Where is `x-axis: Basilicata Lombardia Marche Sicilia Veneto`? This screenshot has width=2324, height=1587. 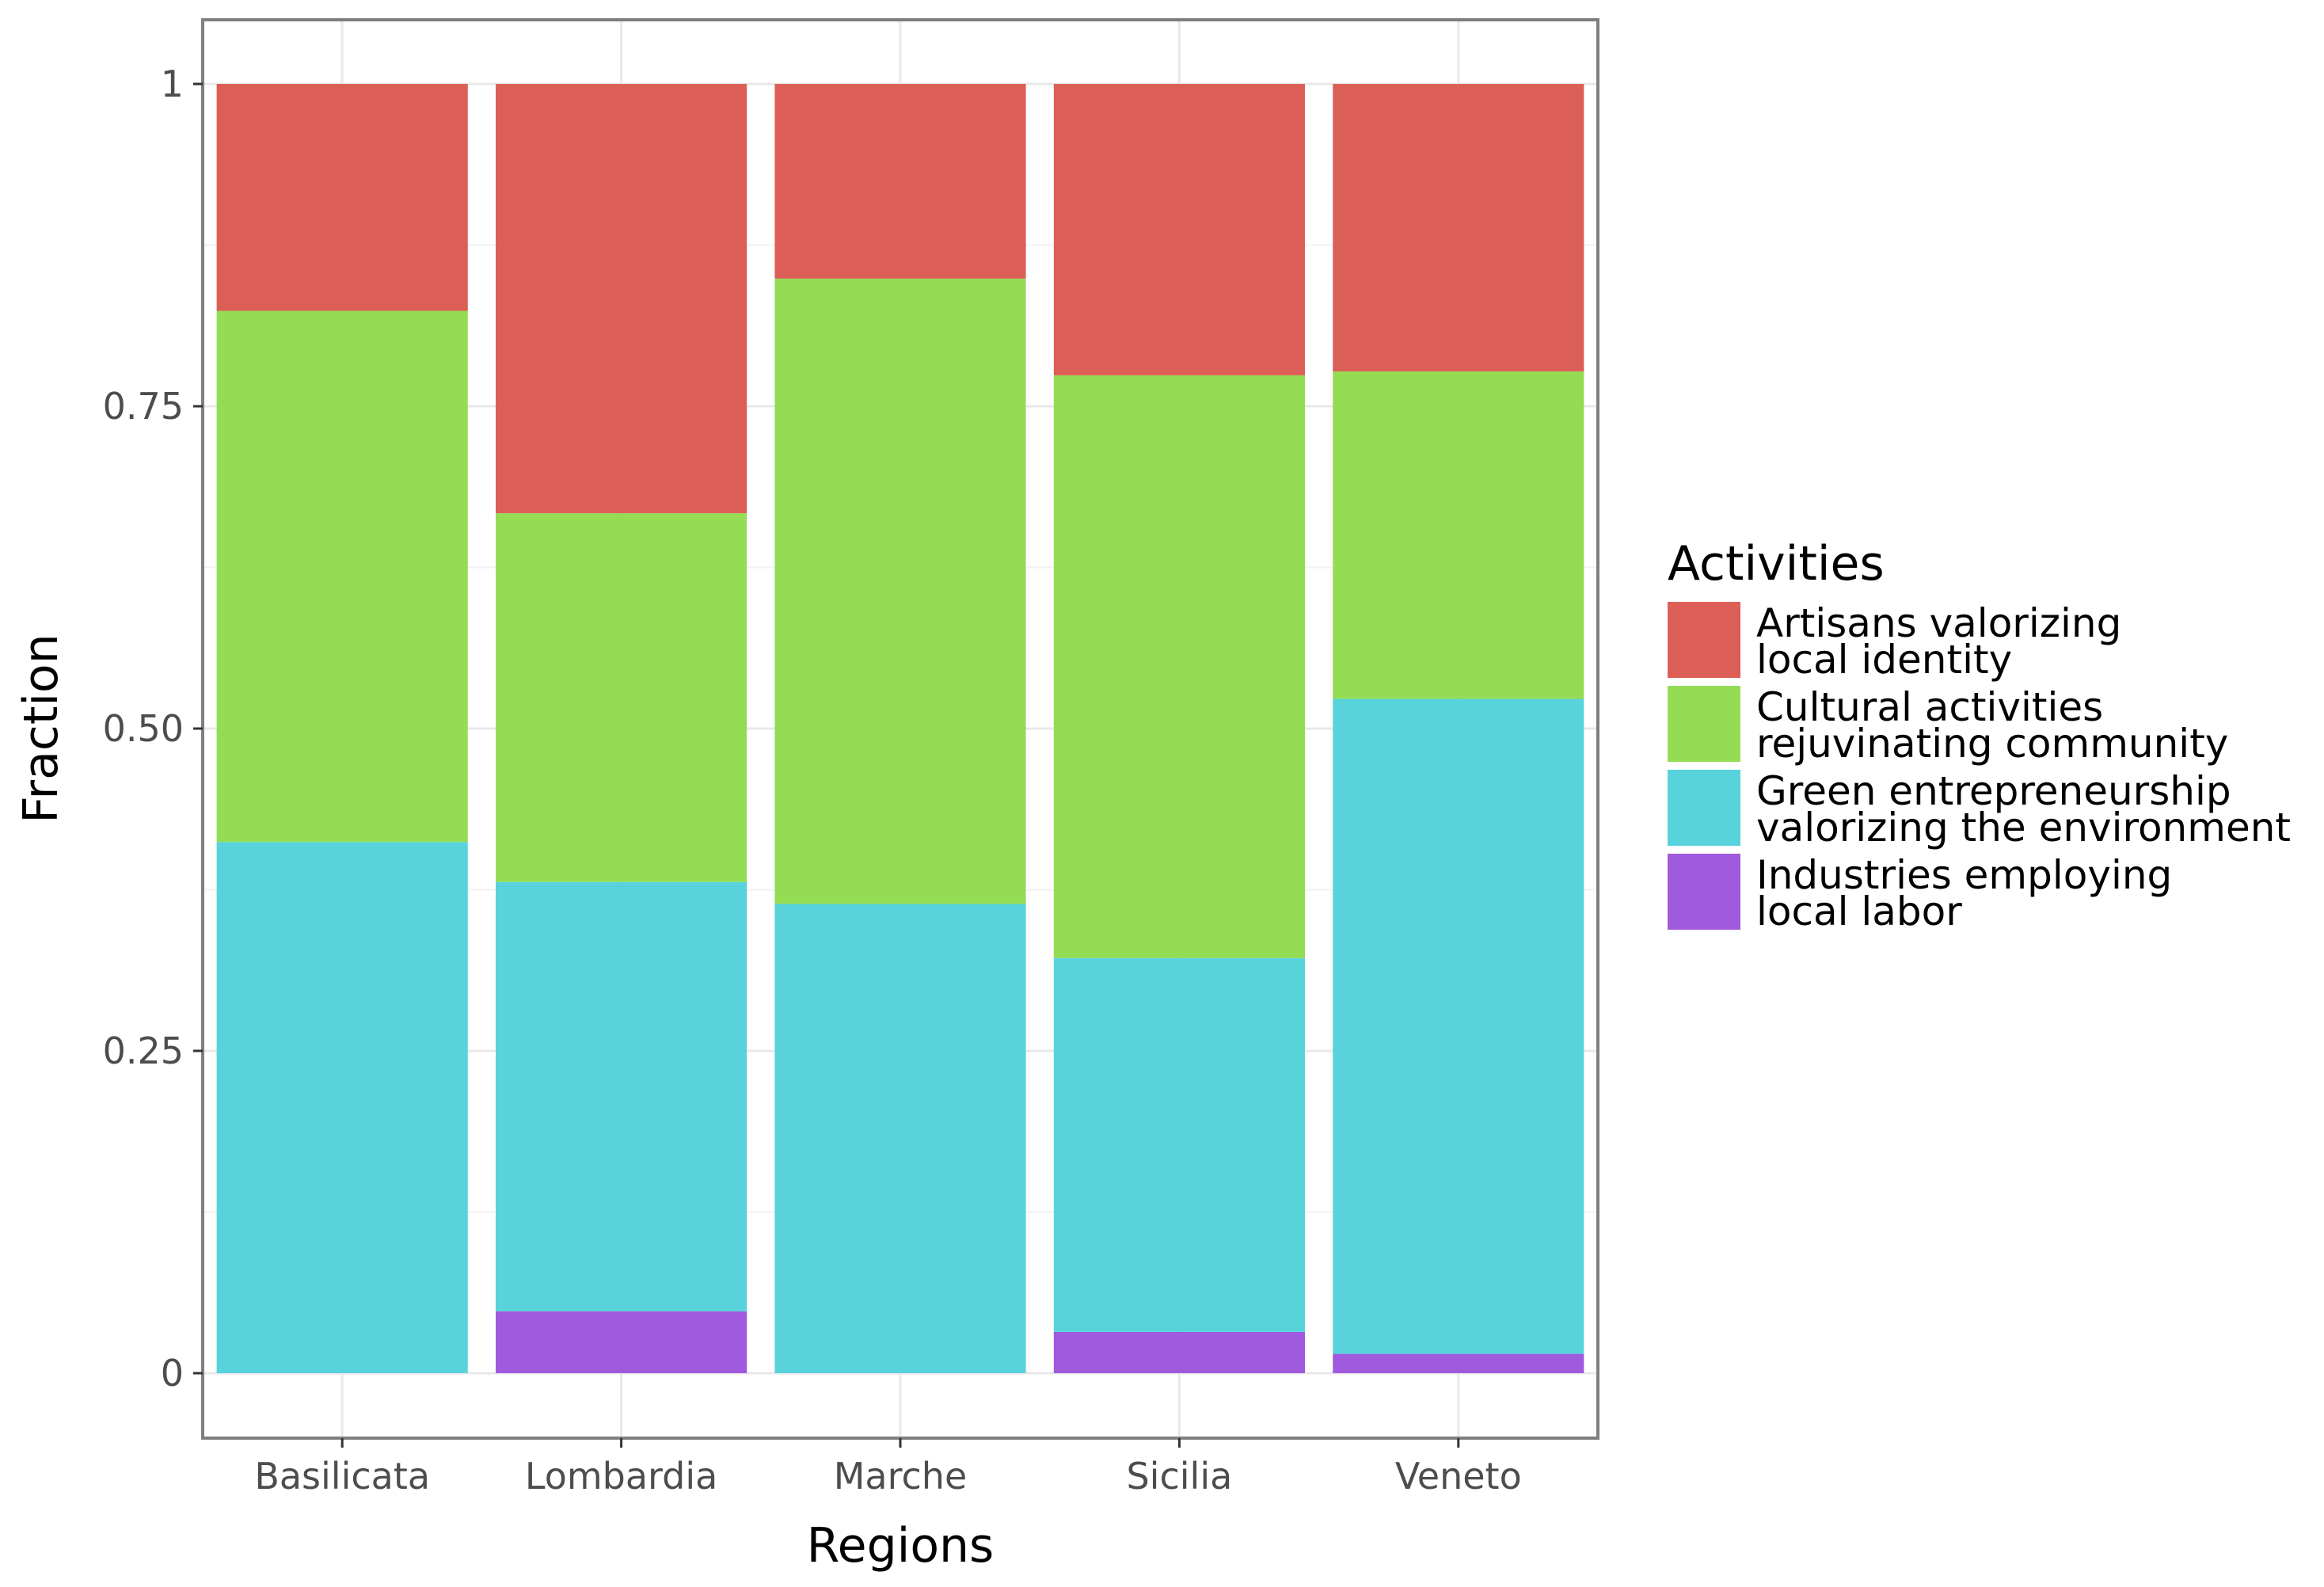
x-axis: Basilicata Lombardia Marche Sicilia Veneto is located at coordinates (888, 1468).